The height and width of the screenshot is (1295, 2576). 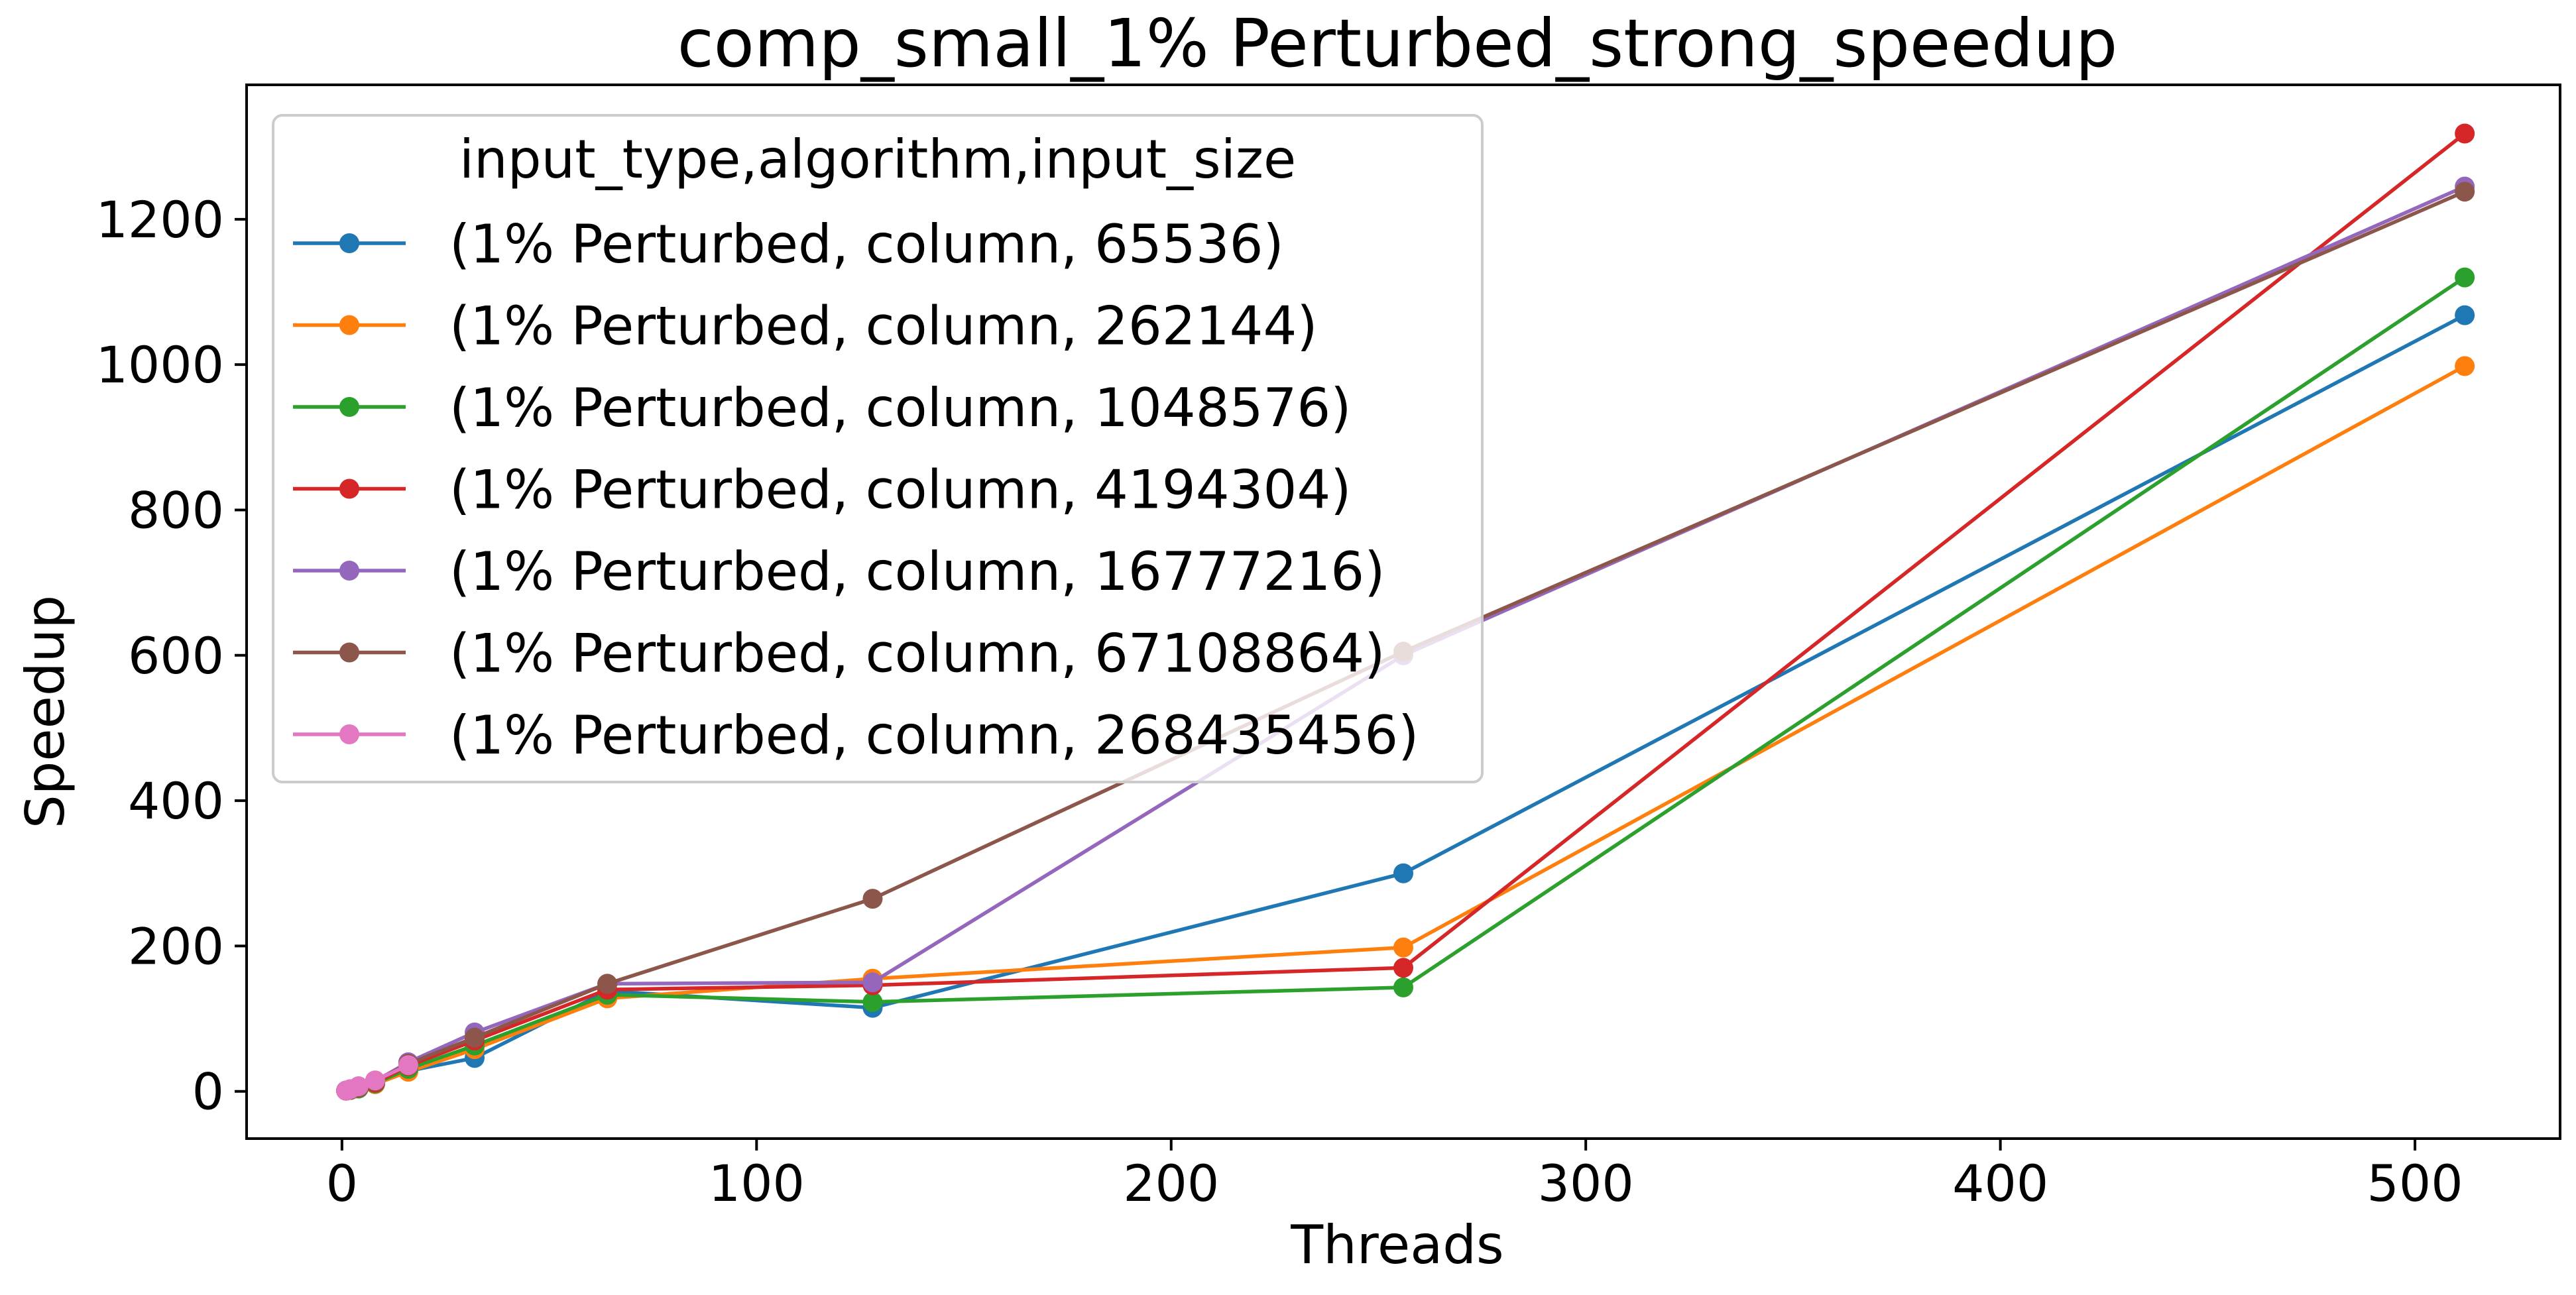 What do you see at coordinates (342, 1183) in the screenshot?
I see `x-tick-label: 0` at bounding box center [342, 1183].